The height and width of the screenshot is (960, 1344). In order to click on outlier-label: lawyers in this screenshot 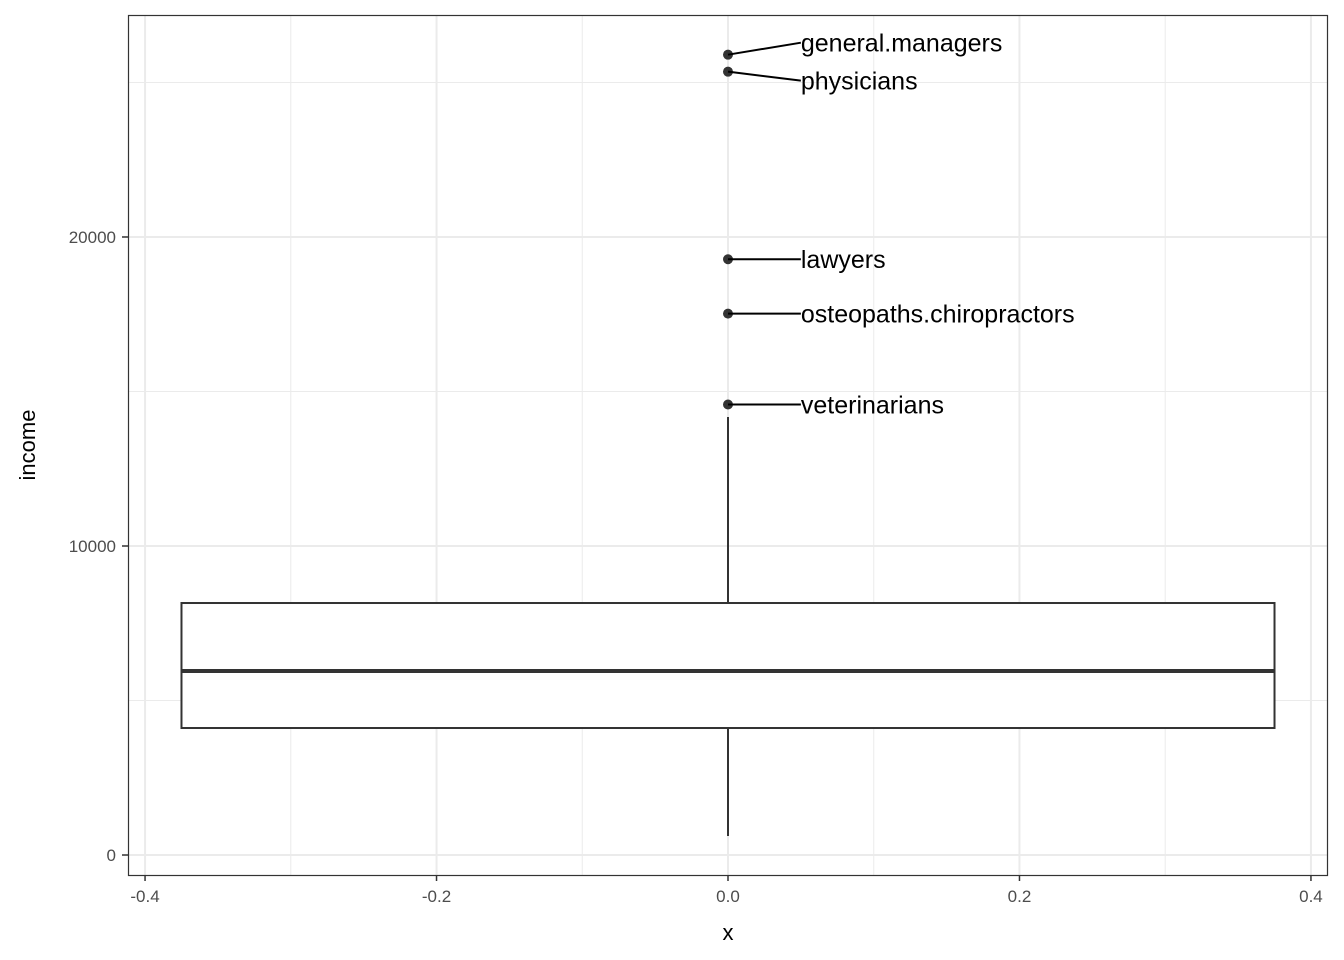, I will do `click(843, 260)`.